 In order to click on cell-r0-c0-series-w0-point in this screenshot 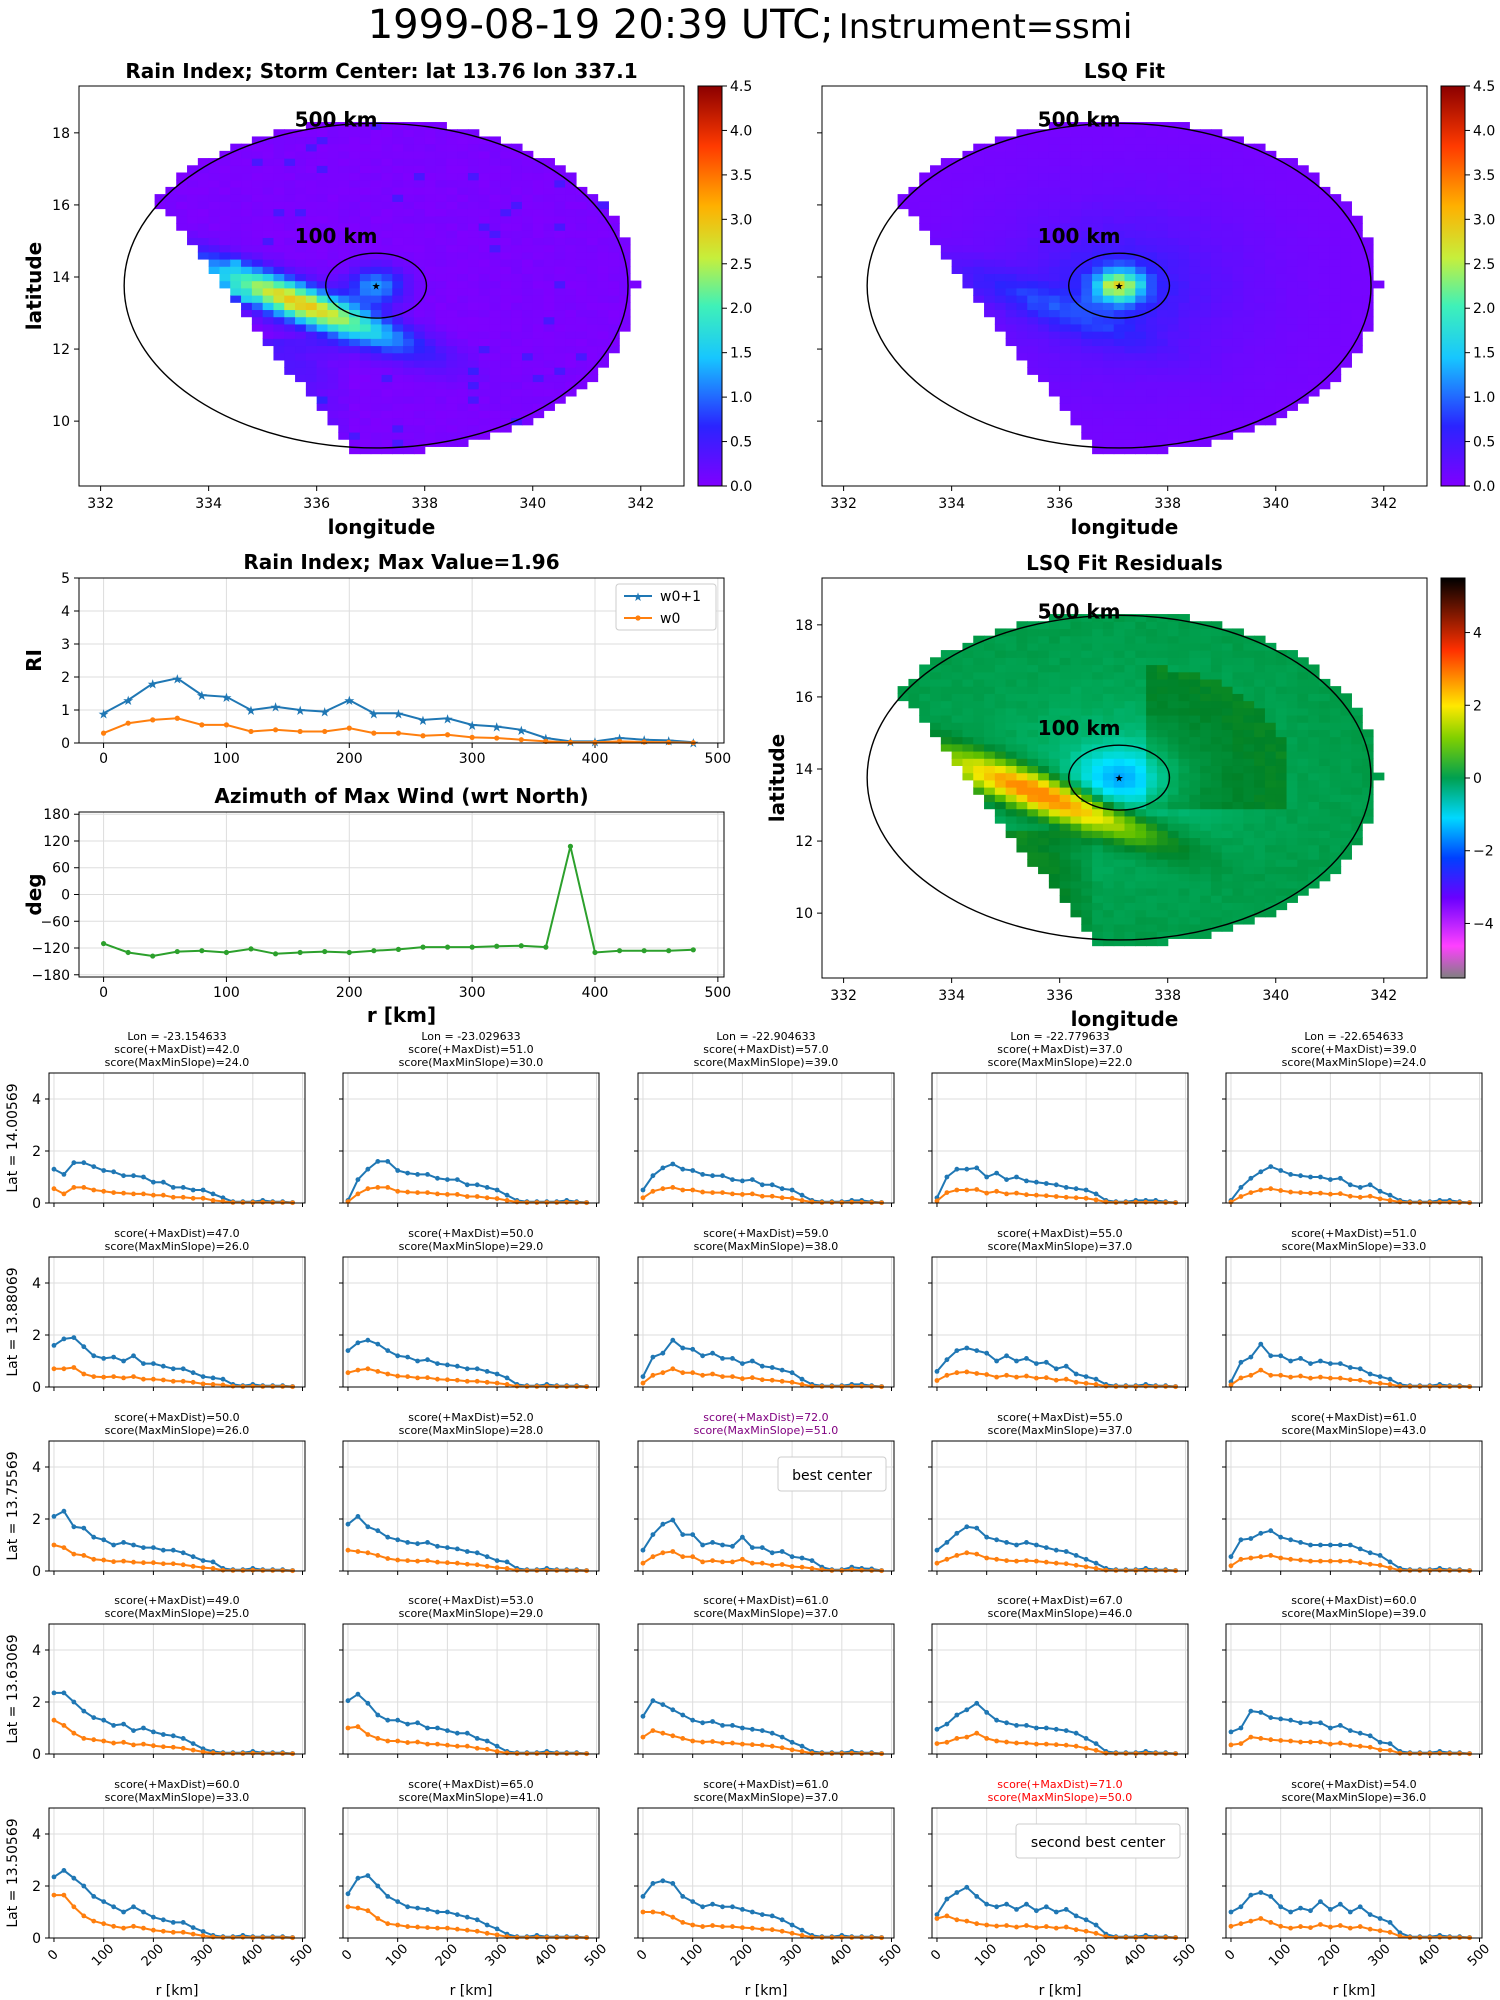, I will do `click(163, 1195)`.